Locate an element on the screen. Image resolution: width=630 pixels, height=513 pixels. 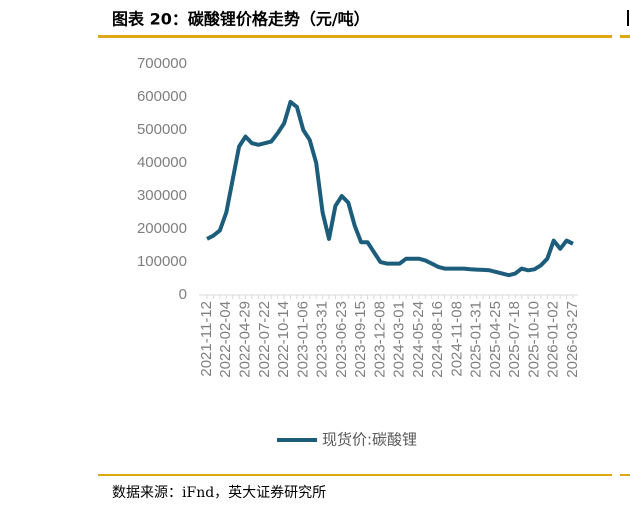
x-tick-label: 2024-11-08 is located at coordinates (456, 339).